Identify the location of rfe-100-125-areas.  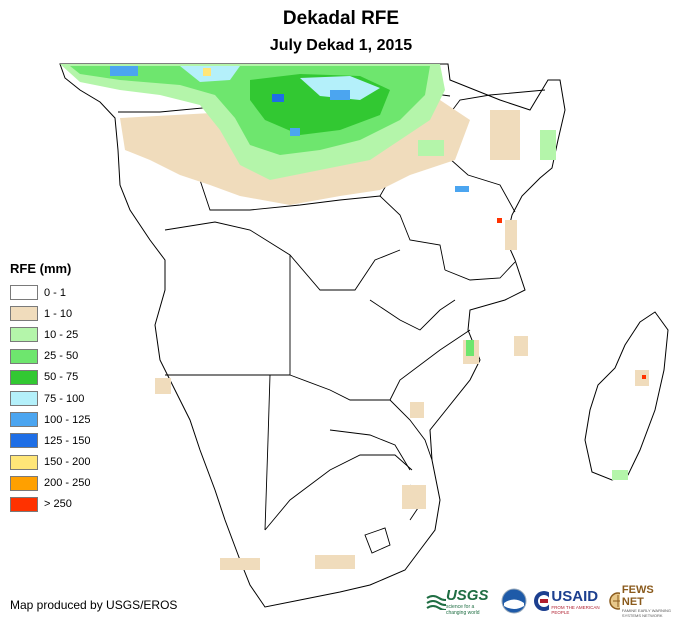
(289, 129).